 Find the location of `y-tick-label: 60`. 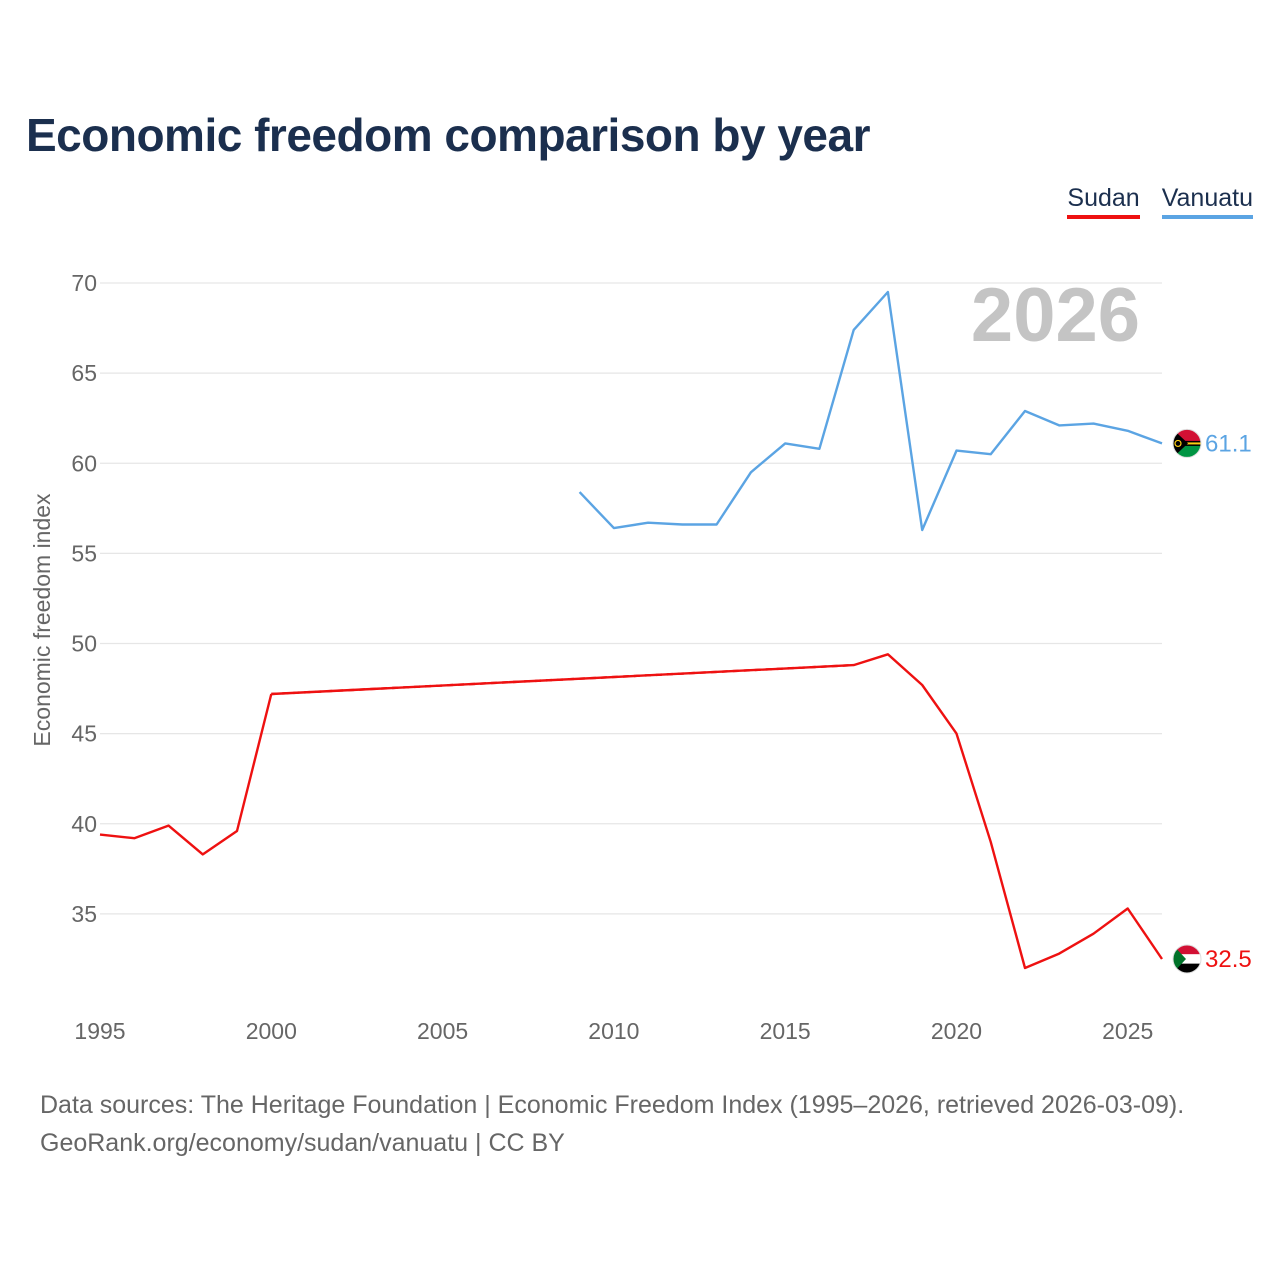

y-tick-label: 60 is located at coordinates (84, 463).